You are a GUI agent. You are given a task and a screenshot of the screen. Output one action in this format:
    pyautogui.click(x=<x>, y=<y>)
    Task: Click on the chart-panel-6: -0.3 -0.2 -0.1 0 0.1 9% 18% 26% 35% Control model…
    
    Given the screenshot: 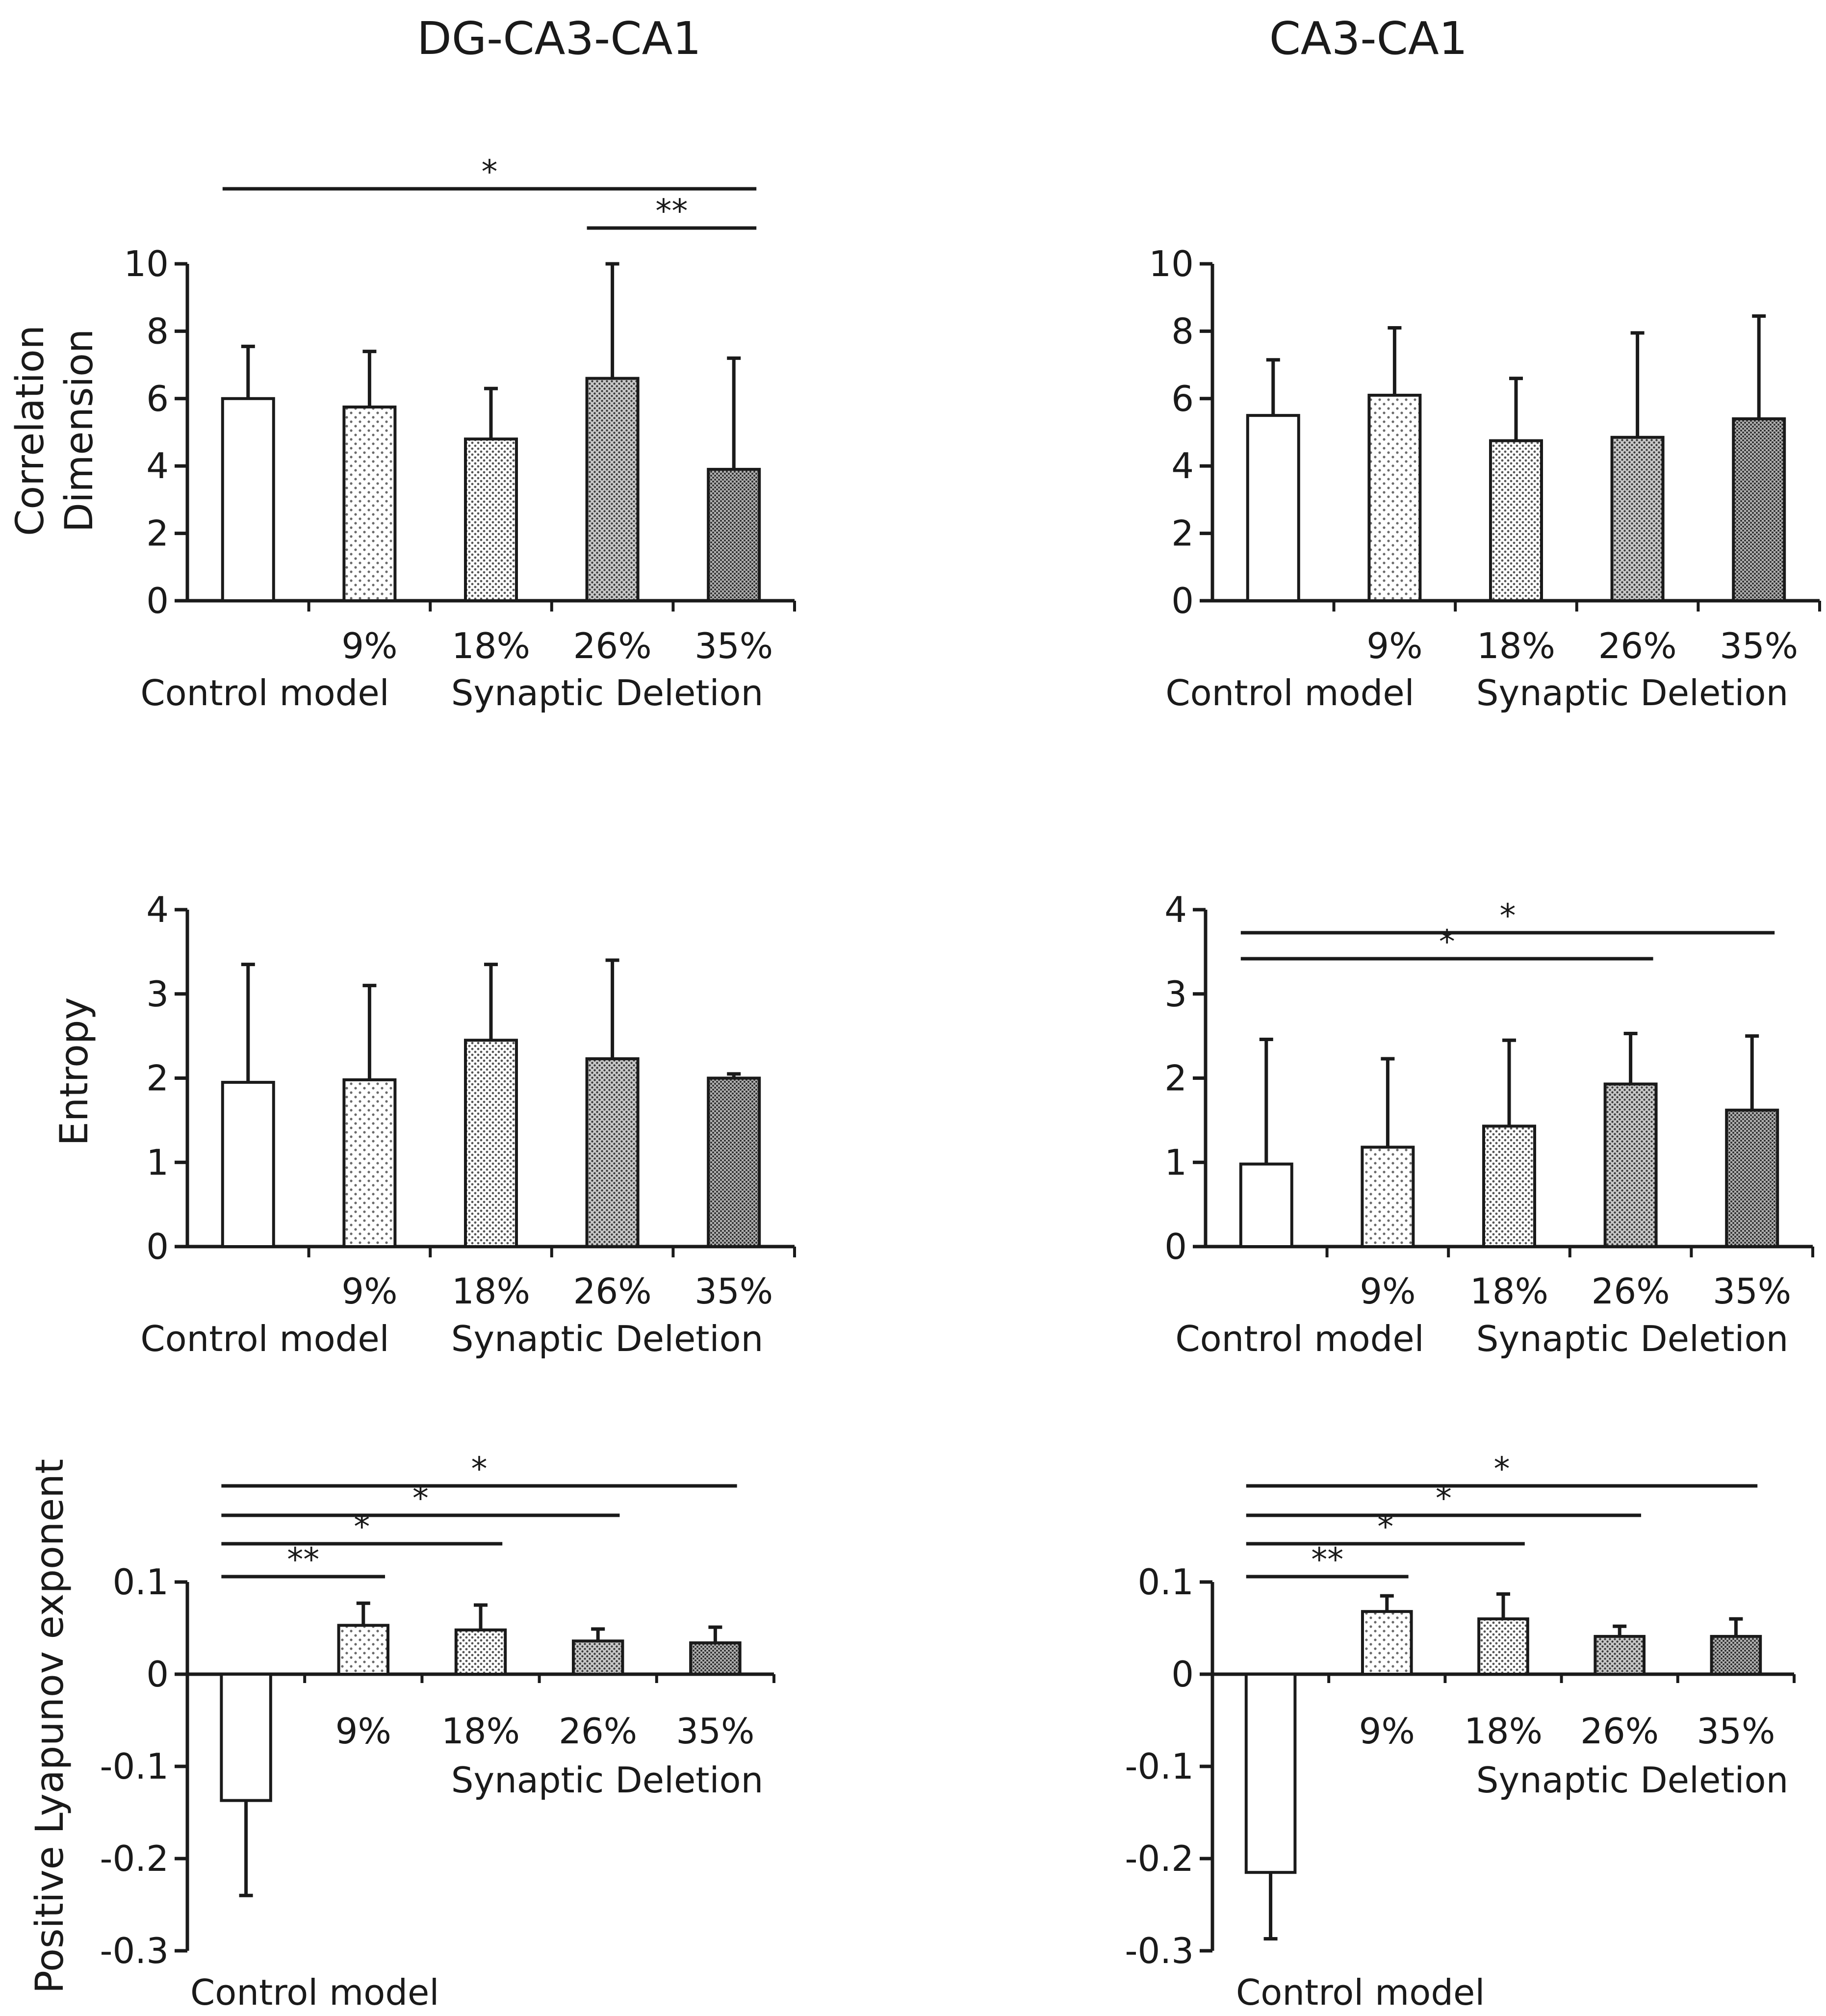 What is the action you would take?
    pyautogui.click(x=1461, y=1731)
    